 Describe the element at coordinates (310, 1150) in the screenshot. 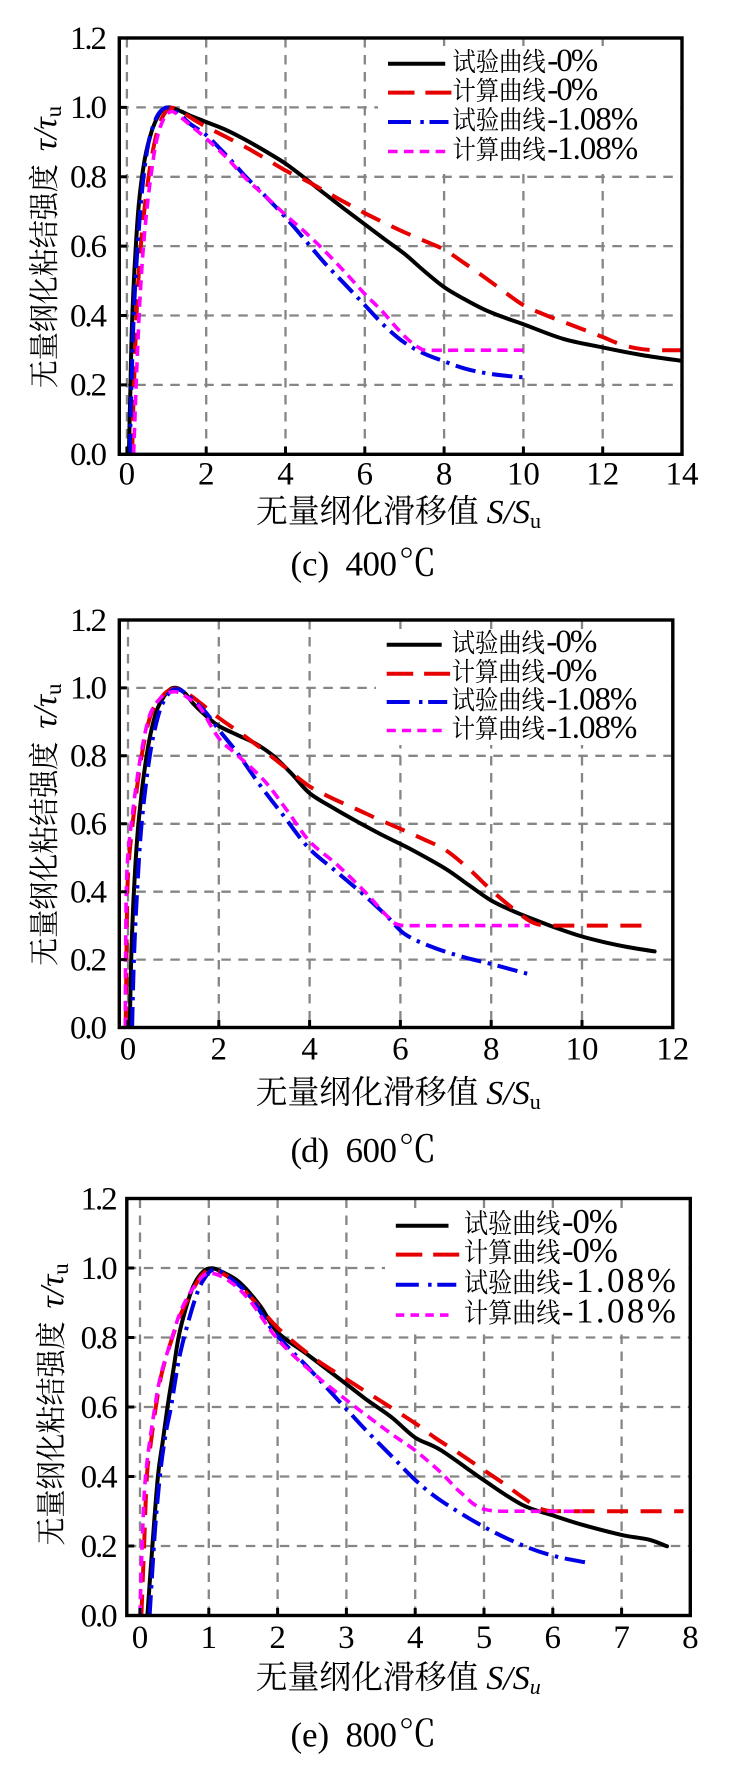

I see `svg-text: (d)` at that location.